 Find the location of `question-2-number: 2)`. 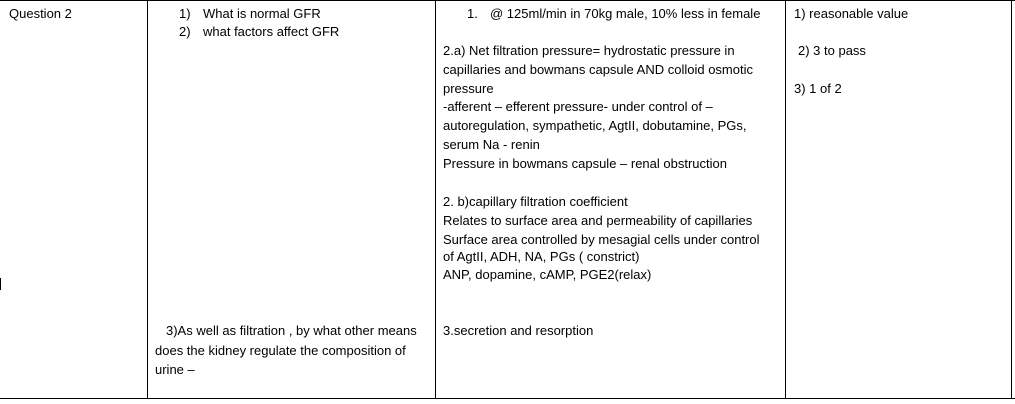

question-2-number: 2) is located at coordinates (185, 31).